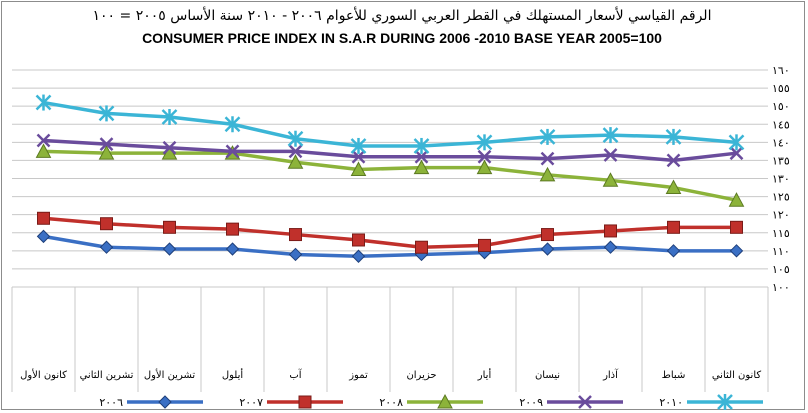  Describe the element at coordinates (781, 70) in the screenshot. I see `y-tick-label: ١٦٠` at that location.